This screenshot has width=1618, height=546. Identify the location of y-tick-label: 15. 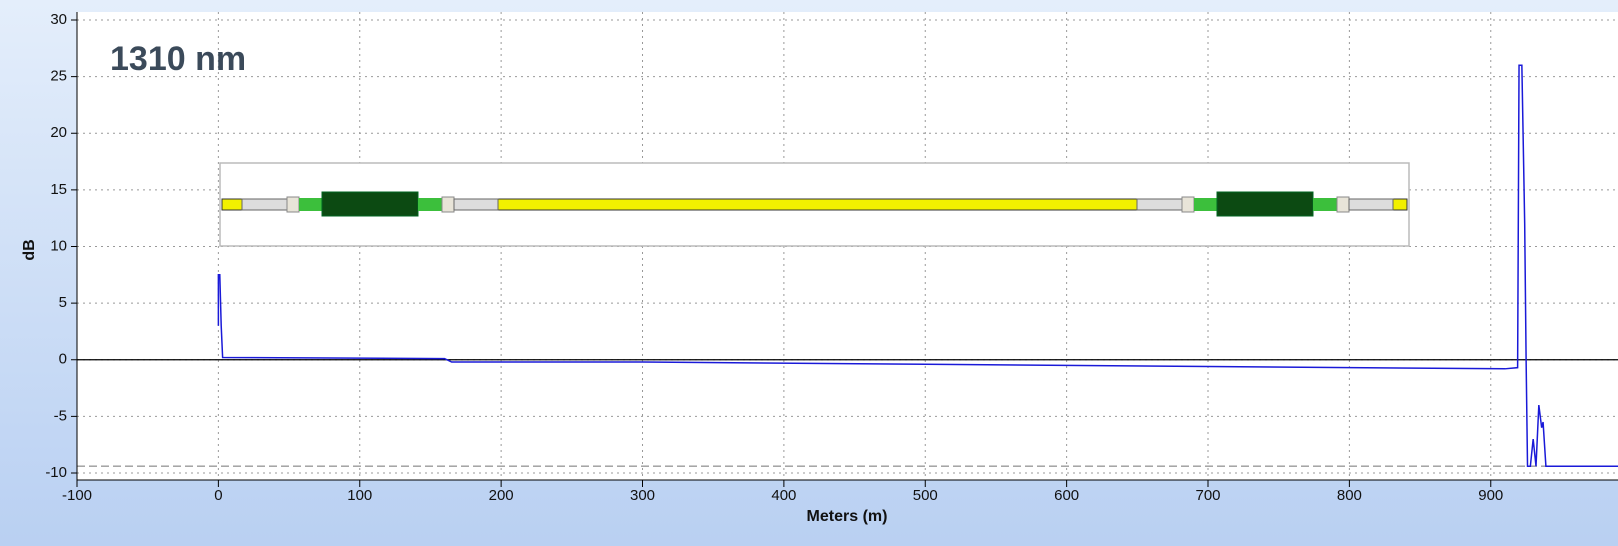
(58, 189).